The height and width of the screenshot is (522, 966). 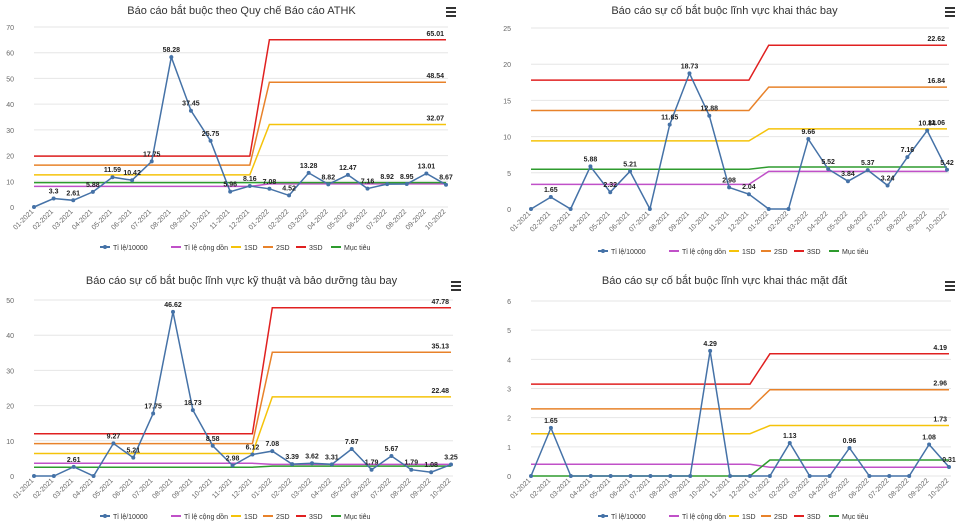 I want to click on legend-label-target: Mục tiêu, so click(x=855, y=517).